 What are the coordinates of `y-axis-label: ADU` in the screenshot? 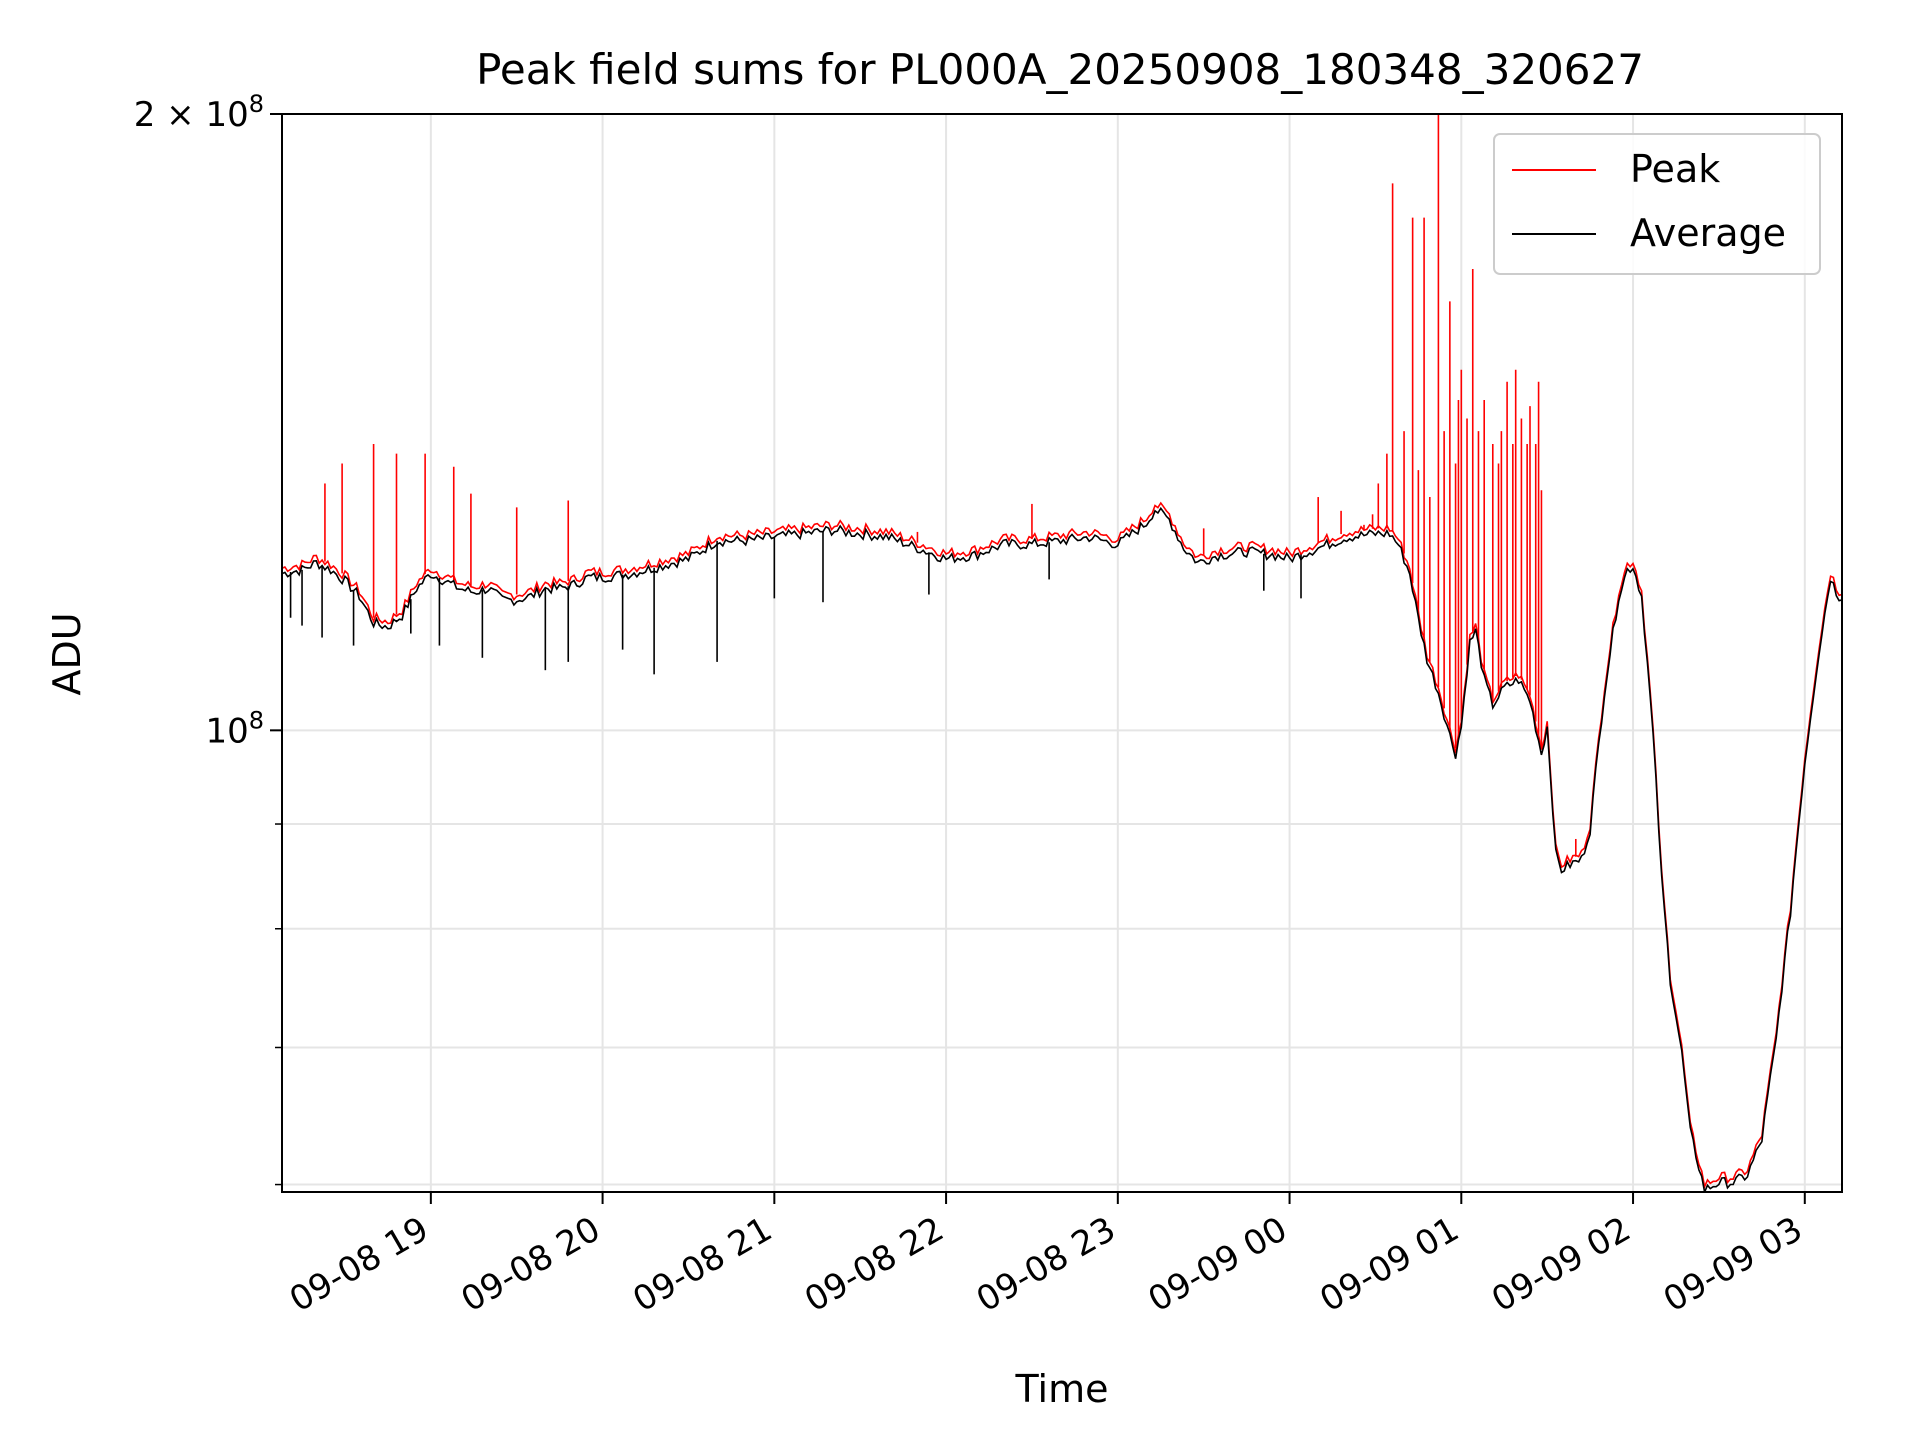 It's located at (67, 653).